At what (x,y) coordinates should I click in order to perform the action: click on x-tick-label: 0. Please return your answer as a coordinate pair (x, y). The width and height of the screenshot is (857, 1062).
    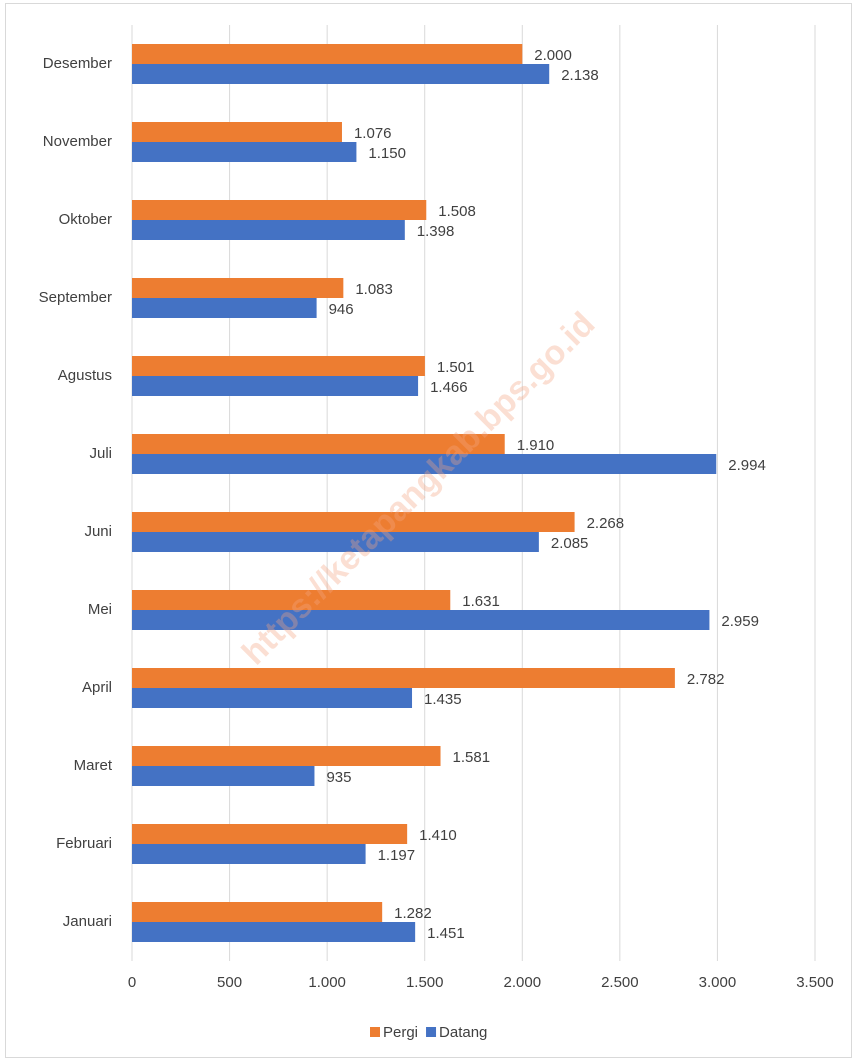
    Looking at the image, I should click on (132, 982).